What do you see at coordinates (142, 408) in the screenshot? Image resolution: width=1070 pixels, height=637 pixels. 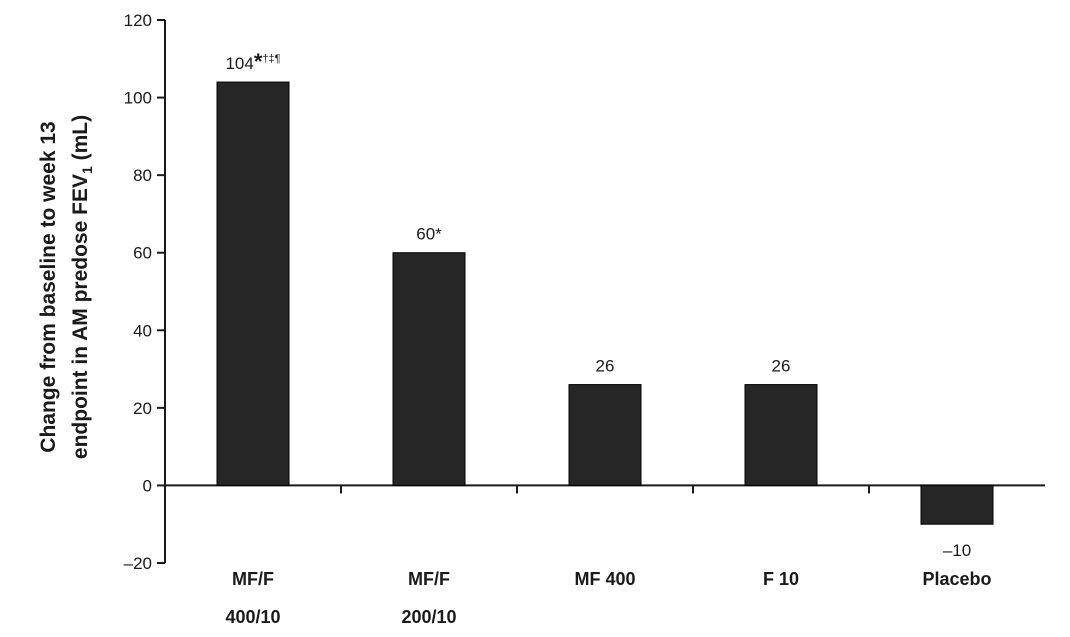 I see `y-tick-label: 20` at bounding box center [142, 408].